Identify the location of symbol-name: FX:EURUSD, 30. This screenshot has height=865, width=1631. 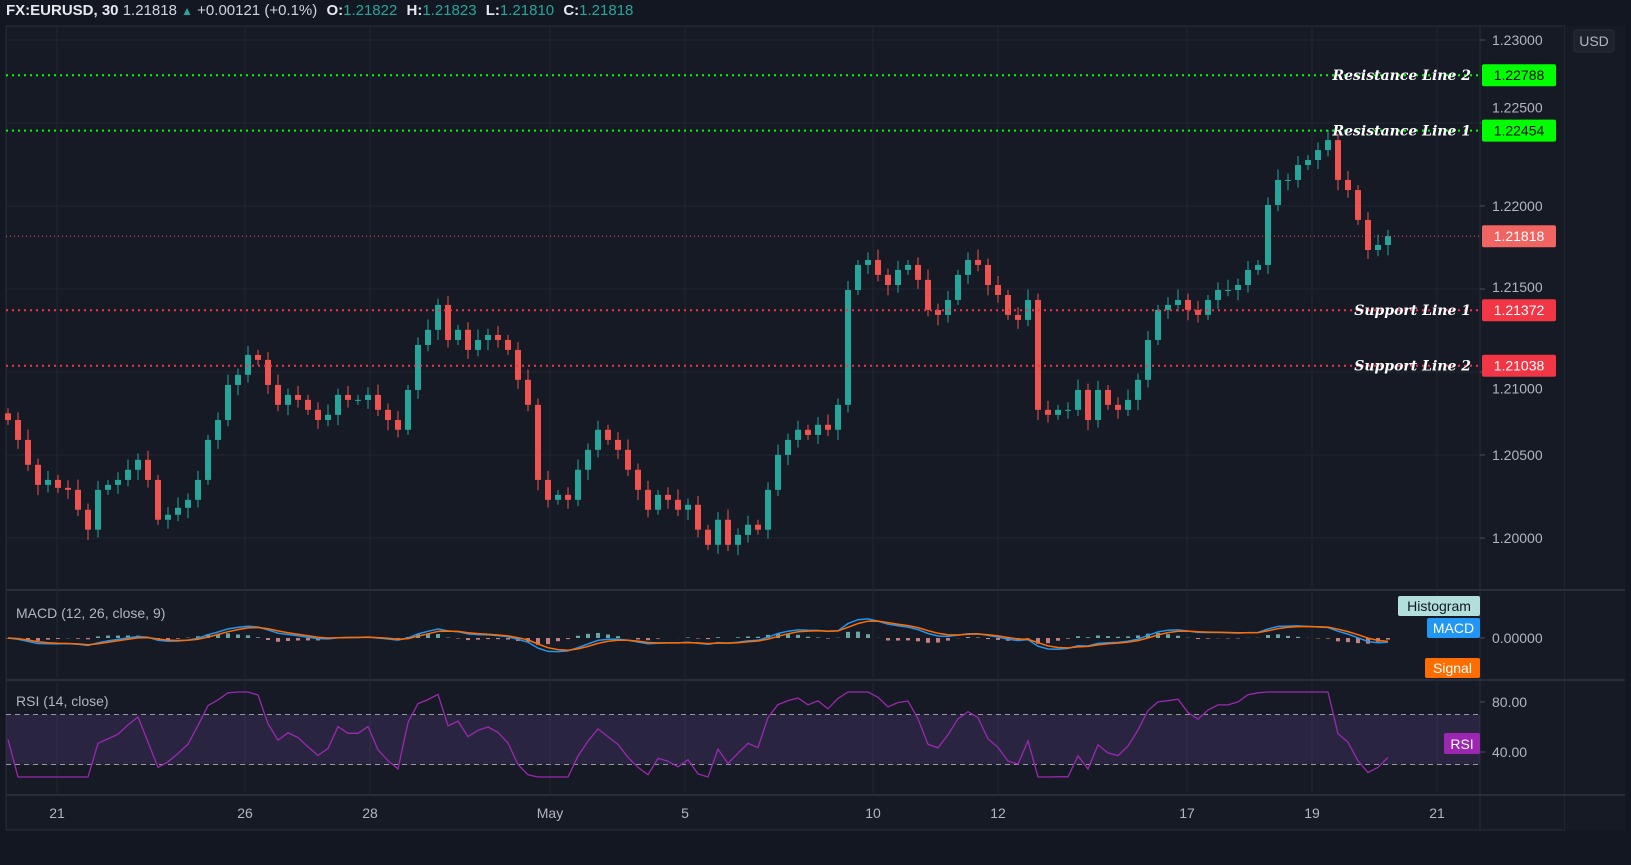
(62, 10).